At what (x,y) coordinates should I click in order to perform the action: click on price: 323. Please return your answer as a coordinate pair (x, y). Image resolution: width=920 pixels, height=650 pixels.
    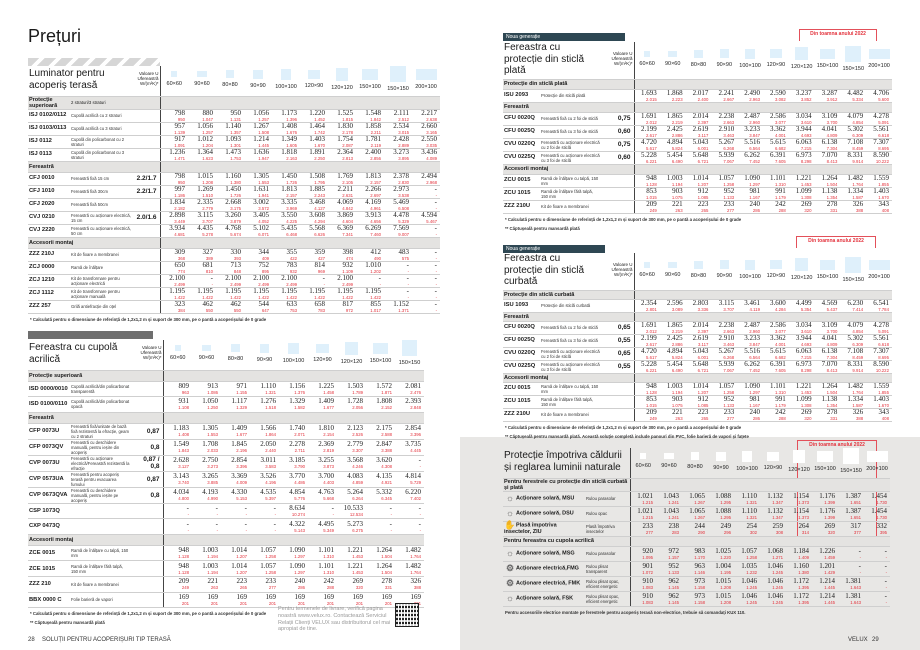
    Looking at the image, I should click on (180, 303).